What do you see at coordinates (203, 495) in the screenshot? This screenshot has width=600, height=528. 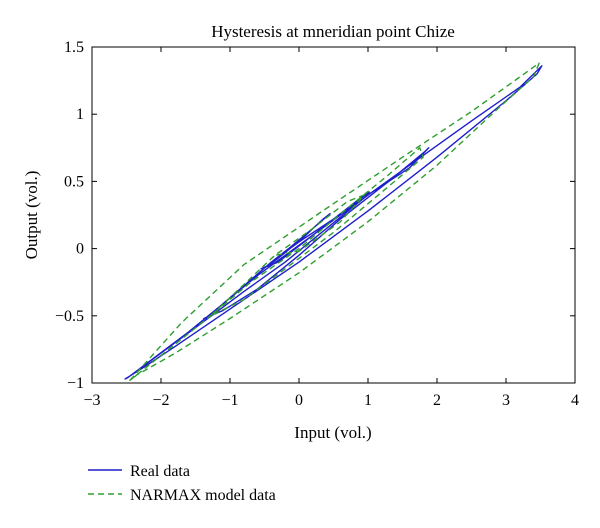 I see `legend-label-narmax: NARMAX model data` at bounding box center [203, 495].